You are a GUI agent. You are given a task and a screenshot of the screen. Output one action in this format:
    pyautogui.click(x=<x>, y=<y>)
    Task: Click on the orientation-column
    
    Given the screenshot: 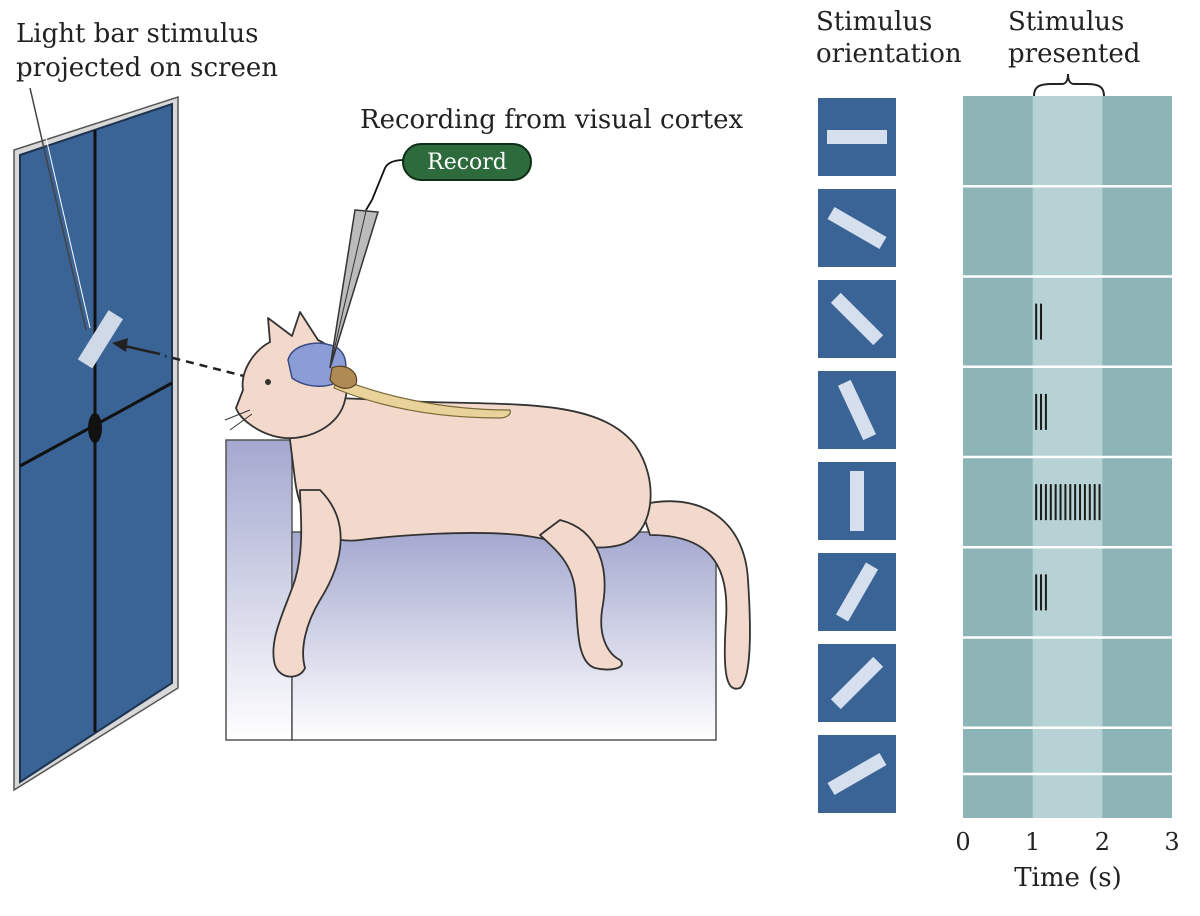 What is the action you would take?
    pyautogui.click(x=857, y=455)
    